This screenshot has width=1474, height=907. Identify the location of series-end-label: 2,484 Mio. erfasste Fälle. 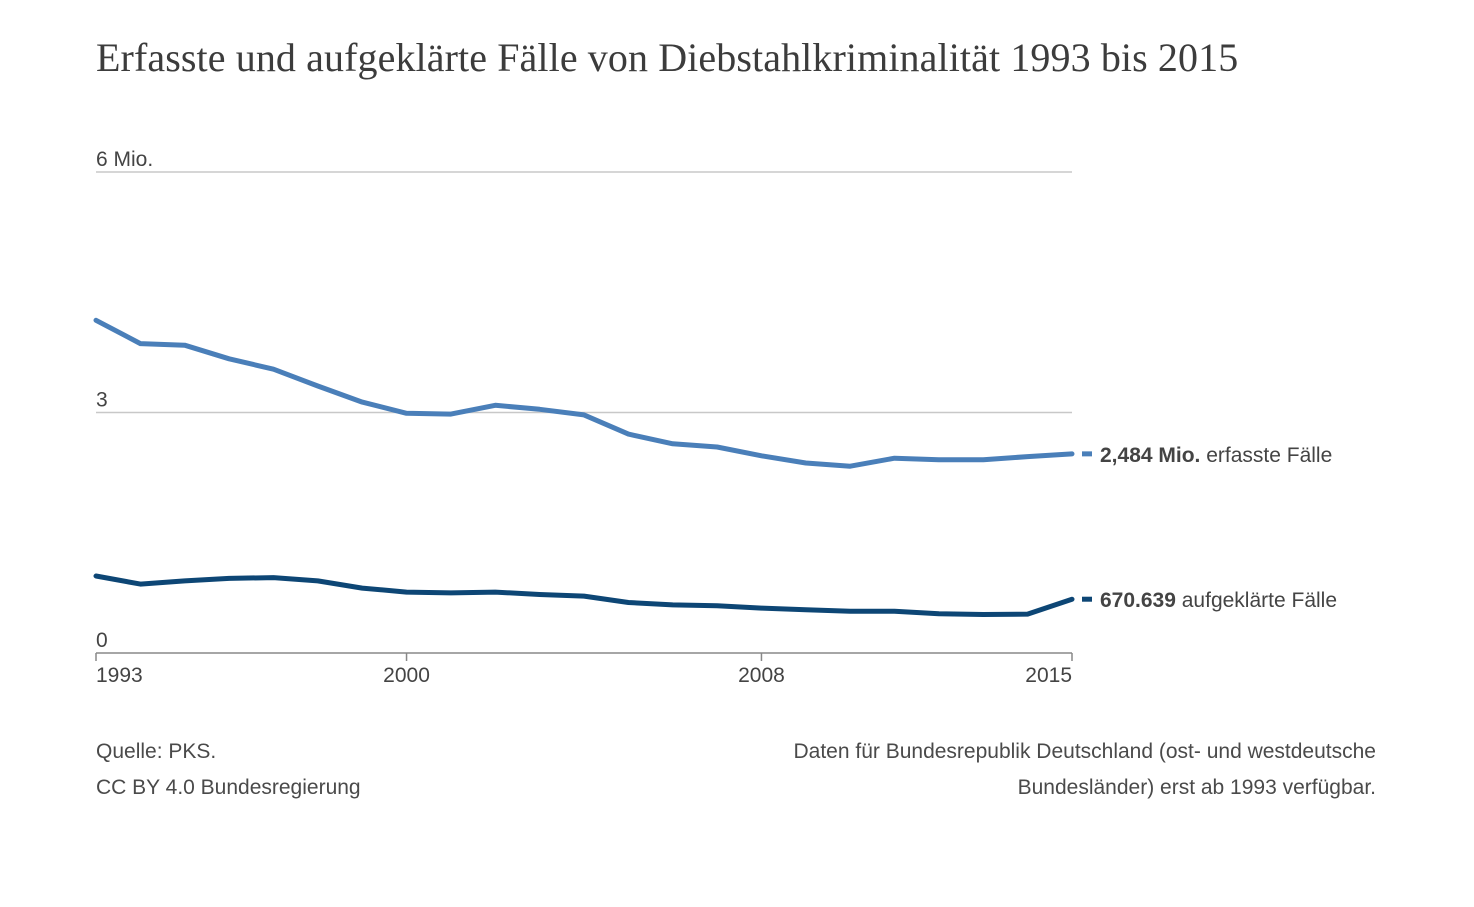
(1216, 455).